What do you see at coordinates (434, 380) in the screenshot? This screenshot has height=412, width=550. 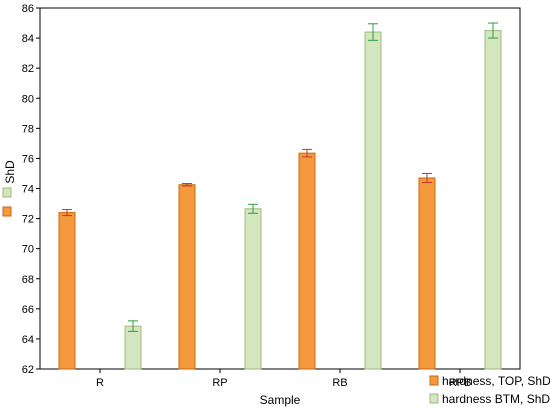 I see `legend-swatch-top` at bounding box center [434, 380].